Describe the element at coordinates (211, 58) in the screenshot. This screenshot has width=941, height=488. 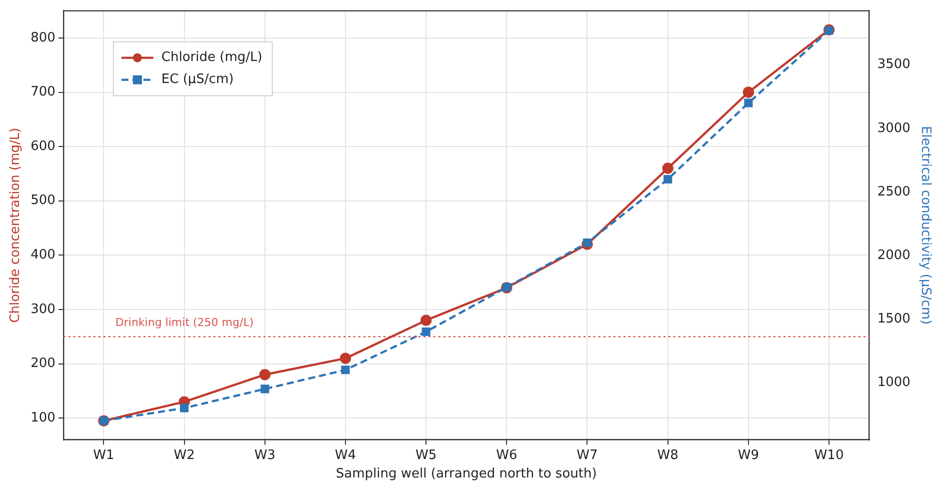
I see `legend-label: Chloride (mg/L)` at that location.